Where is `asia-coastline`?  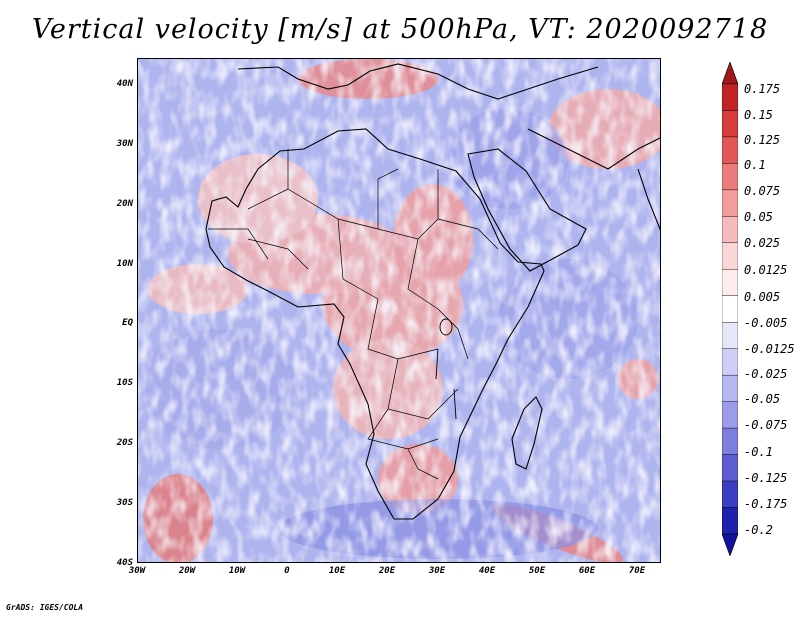
asia-coastline is located at coordinates (593, 149).